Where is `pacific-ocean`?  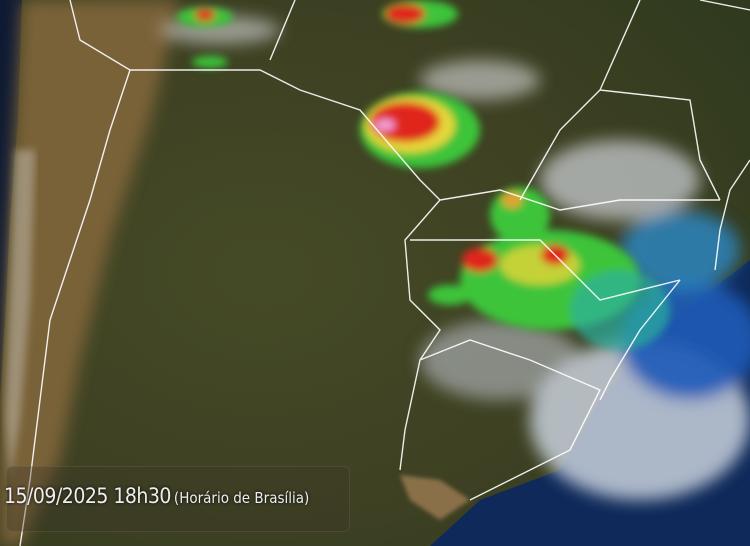 pacific-ocean is located at coordinates (11, 200).